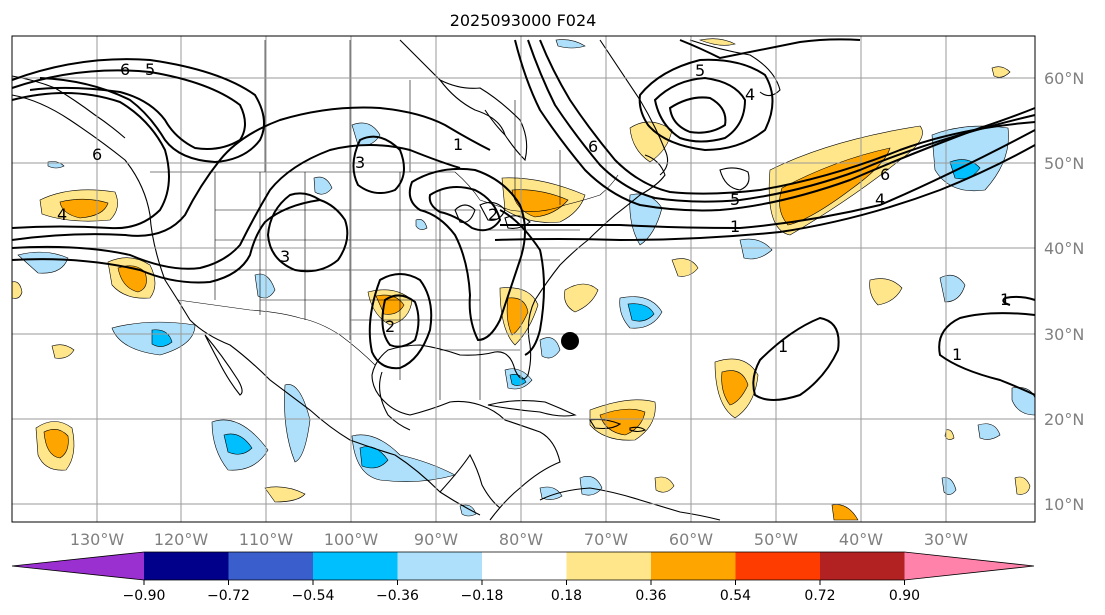 This screenshot has height=615, width=1105. What do you see at coordinates (482, 596) in the screenshot?
I see `colorbar-tick-label: −0.18` at bounding box center [482, 596].